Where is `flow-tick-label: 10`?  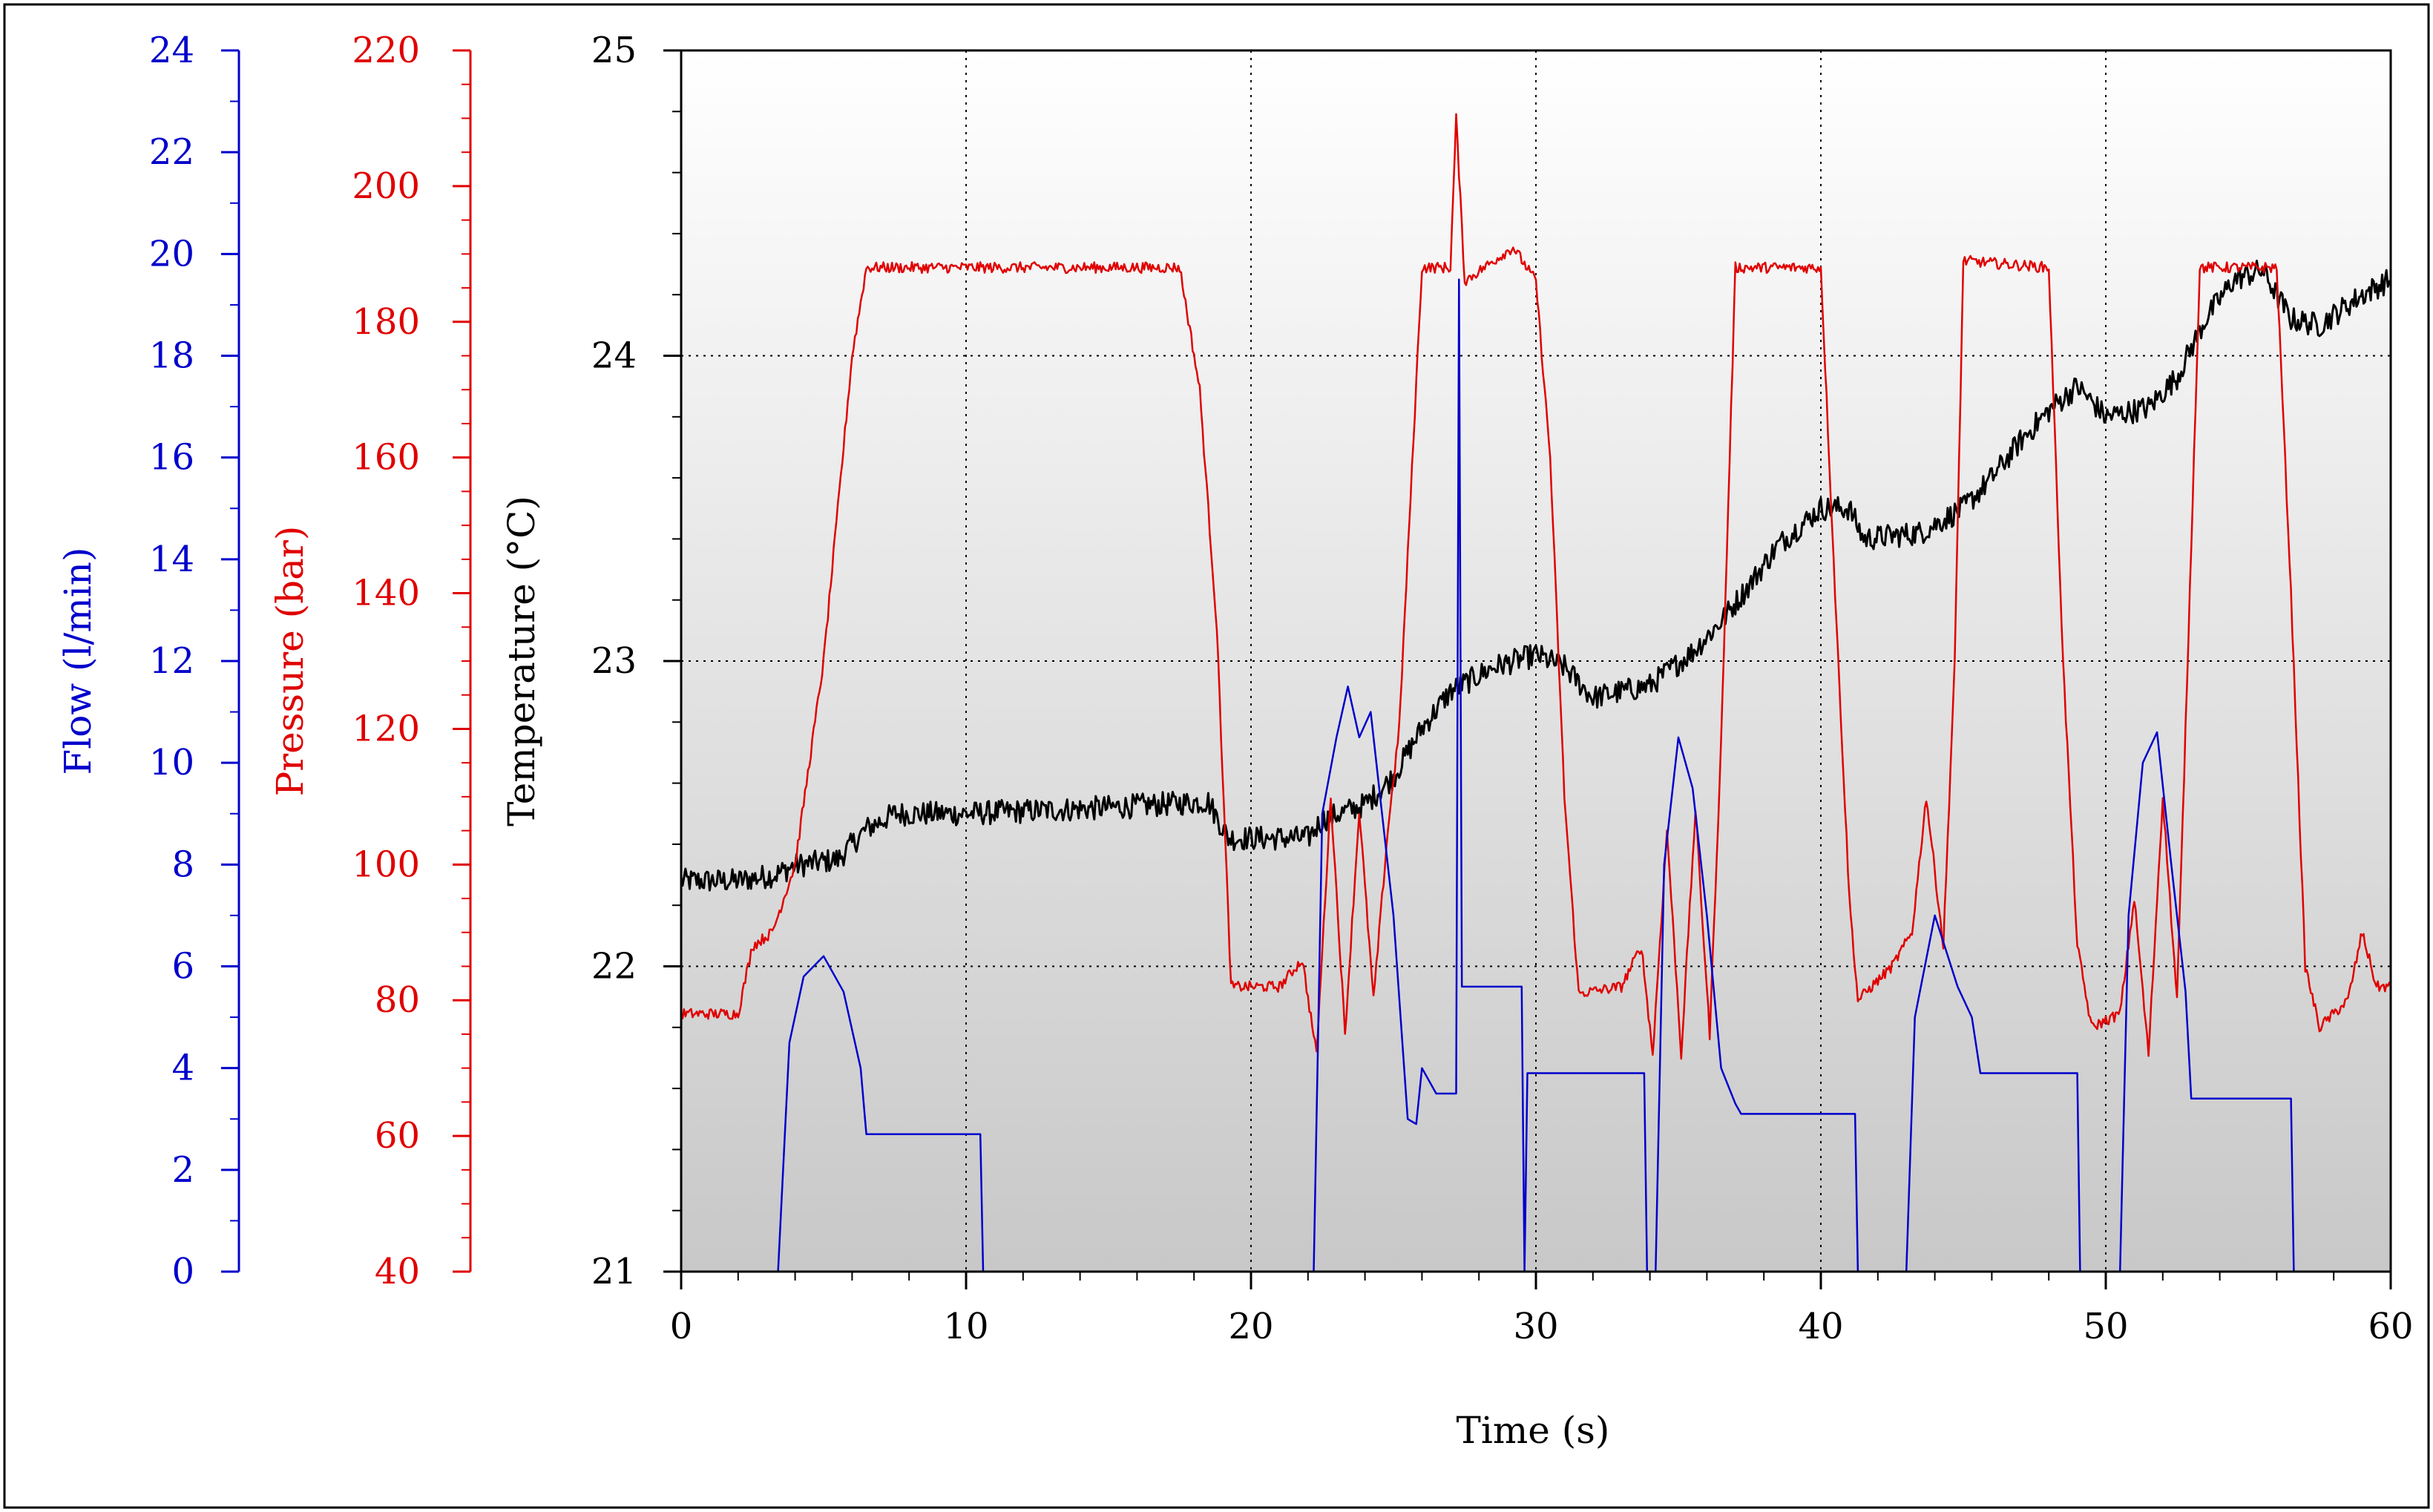
flow-tick-label: 10 is located at coordinates (172, 763).